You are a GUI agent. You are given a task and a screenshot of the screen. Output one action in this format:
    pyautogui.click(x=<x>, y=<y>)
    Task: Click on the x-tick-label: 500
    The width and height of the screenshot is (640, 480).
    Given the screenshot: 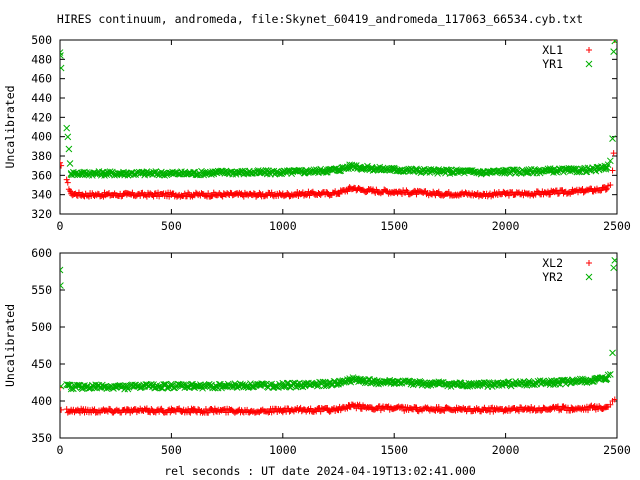 What is the action you would take?
    pyautogui.click(x=171, y=450)
    